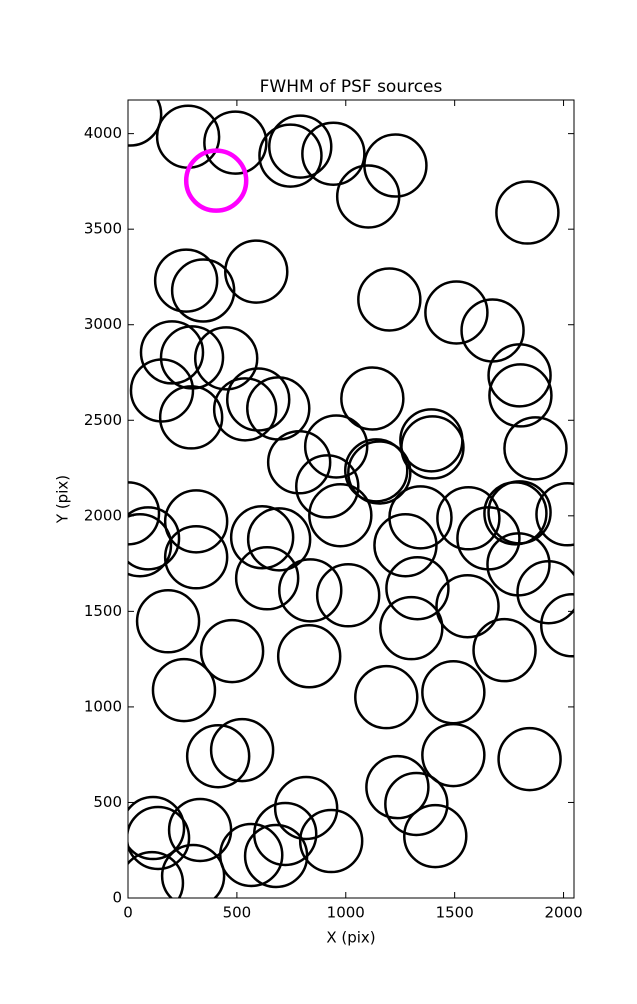  Describe the element at coordinates (117, 898) in the screenshot. I see `y-tick-label: 0` at that location.